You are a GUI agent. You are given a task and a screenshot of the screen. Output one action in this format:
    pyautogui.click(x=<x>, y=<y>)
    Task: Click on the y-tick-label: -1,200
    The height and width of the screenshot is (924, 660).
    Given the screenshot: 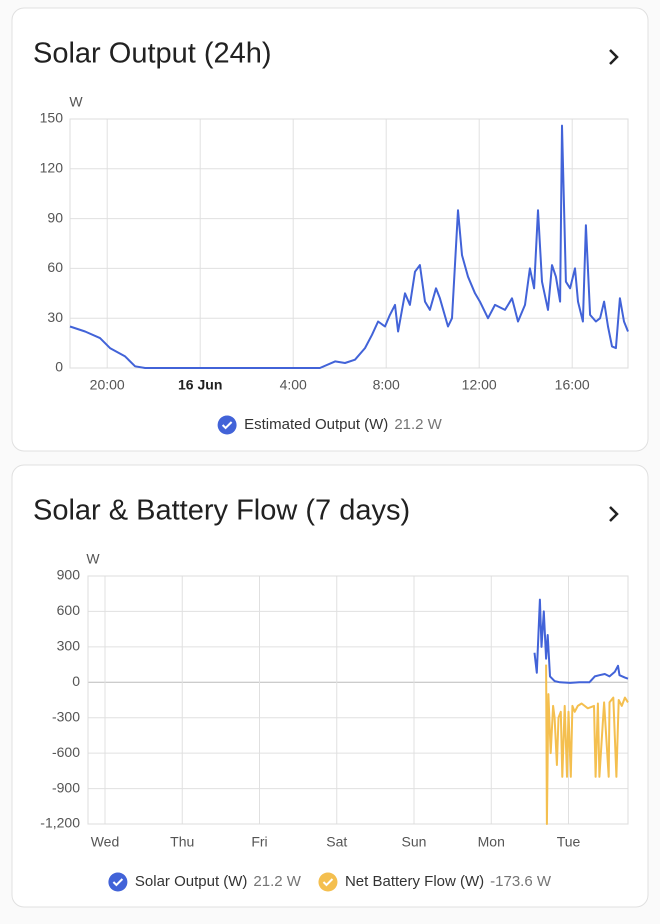 What is the action you would take?
    pyautogui.click(x=60, y=823)
    